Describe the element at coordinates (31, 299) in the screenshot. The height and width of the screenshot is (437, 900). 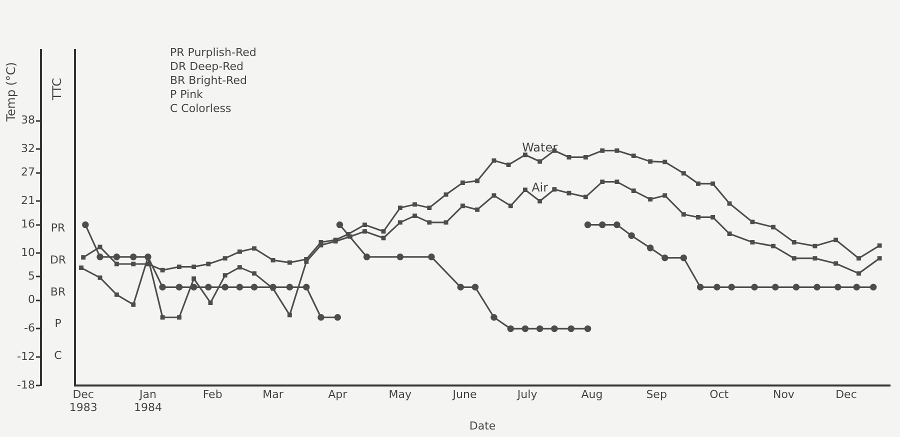
I see `y-tick-label: 0` at that location.